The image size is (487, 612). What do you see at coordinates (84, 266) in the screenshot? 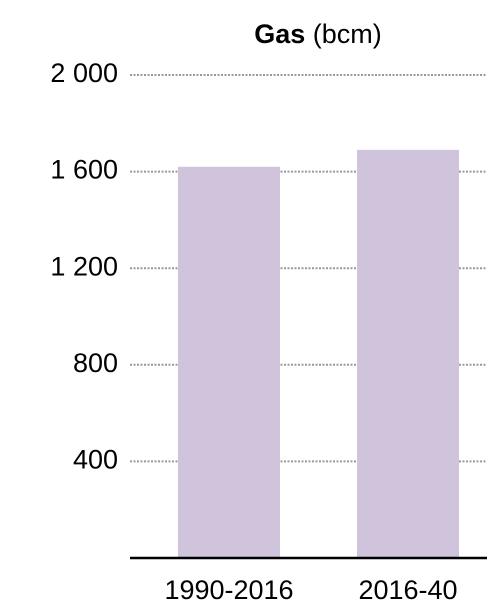
I see `y-tick-label: 1 200` at bounding box center [84, 266].